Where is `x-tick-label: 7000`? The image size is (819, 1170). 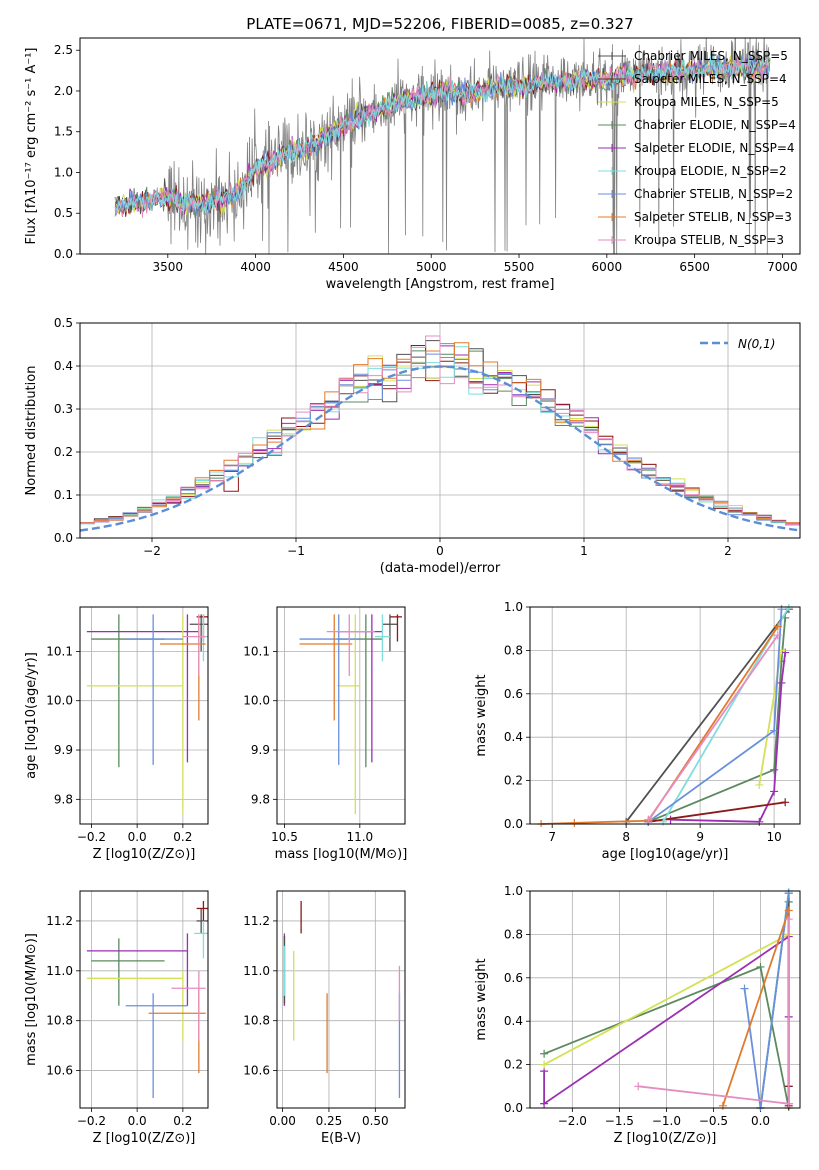 x-tick-label: 7000 is located at coordinates (782, 267).